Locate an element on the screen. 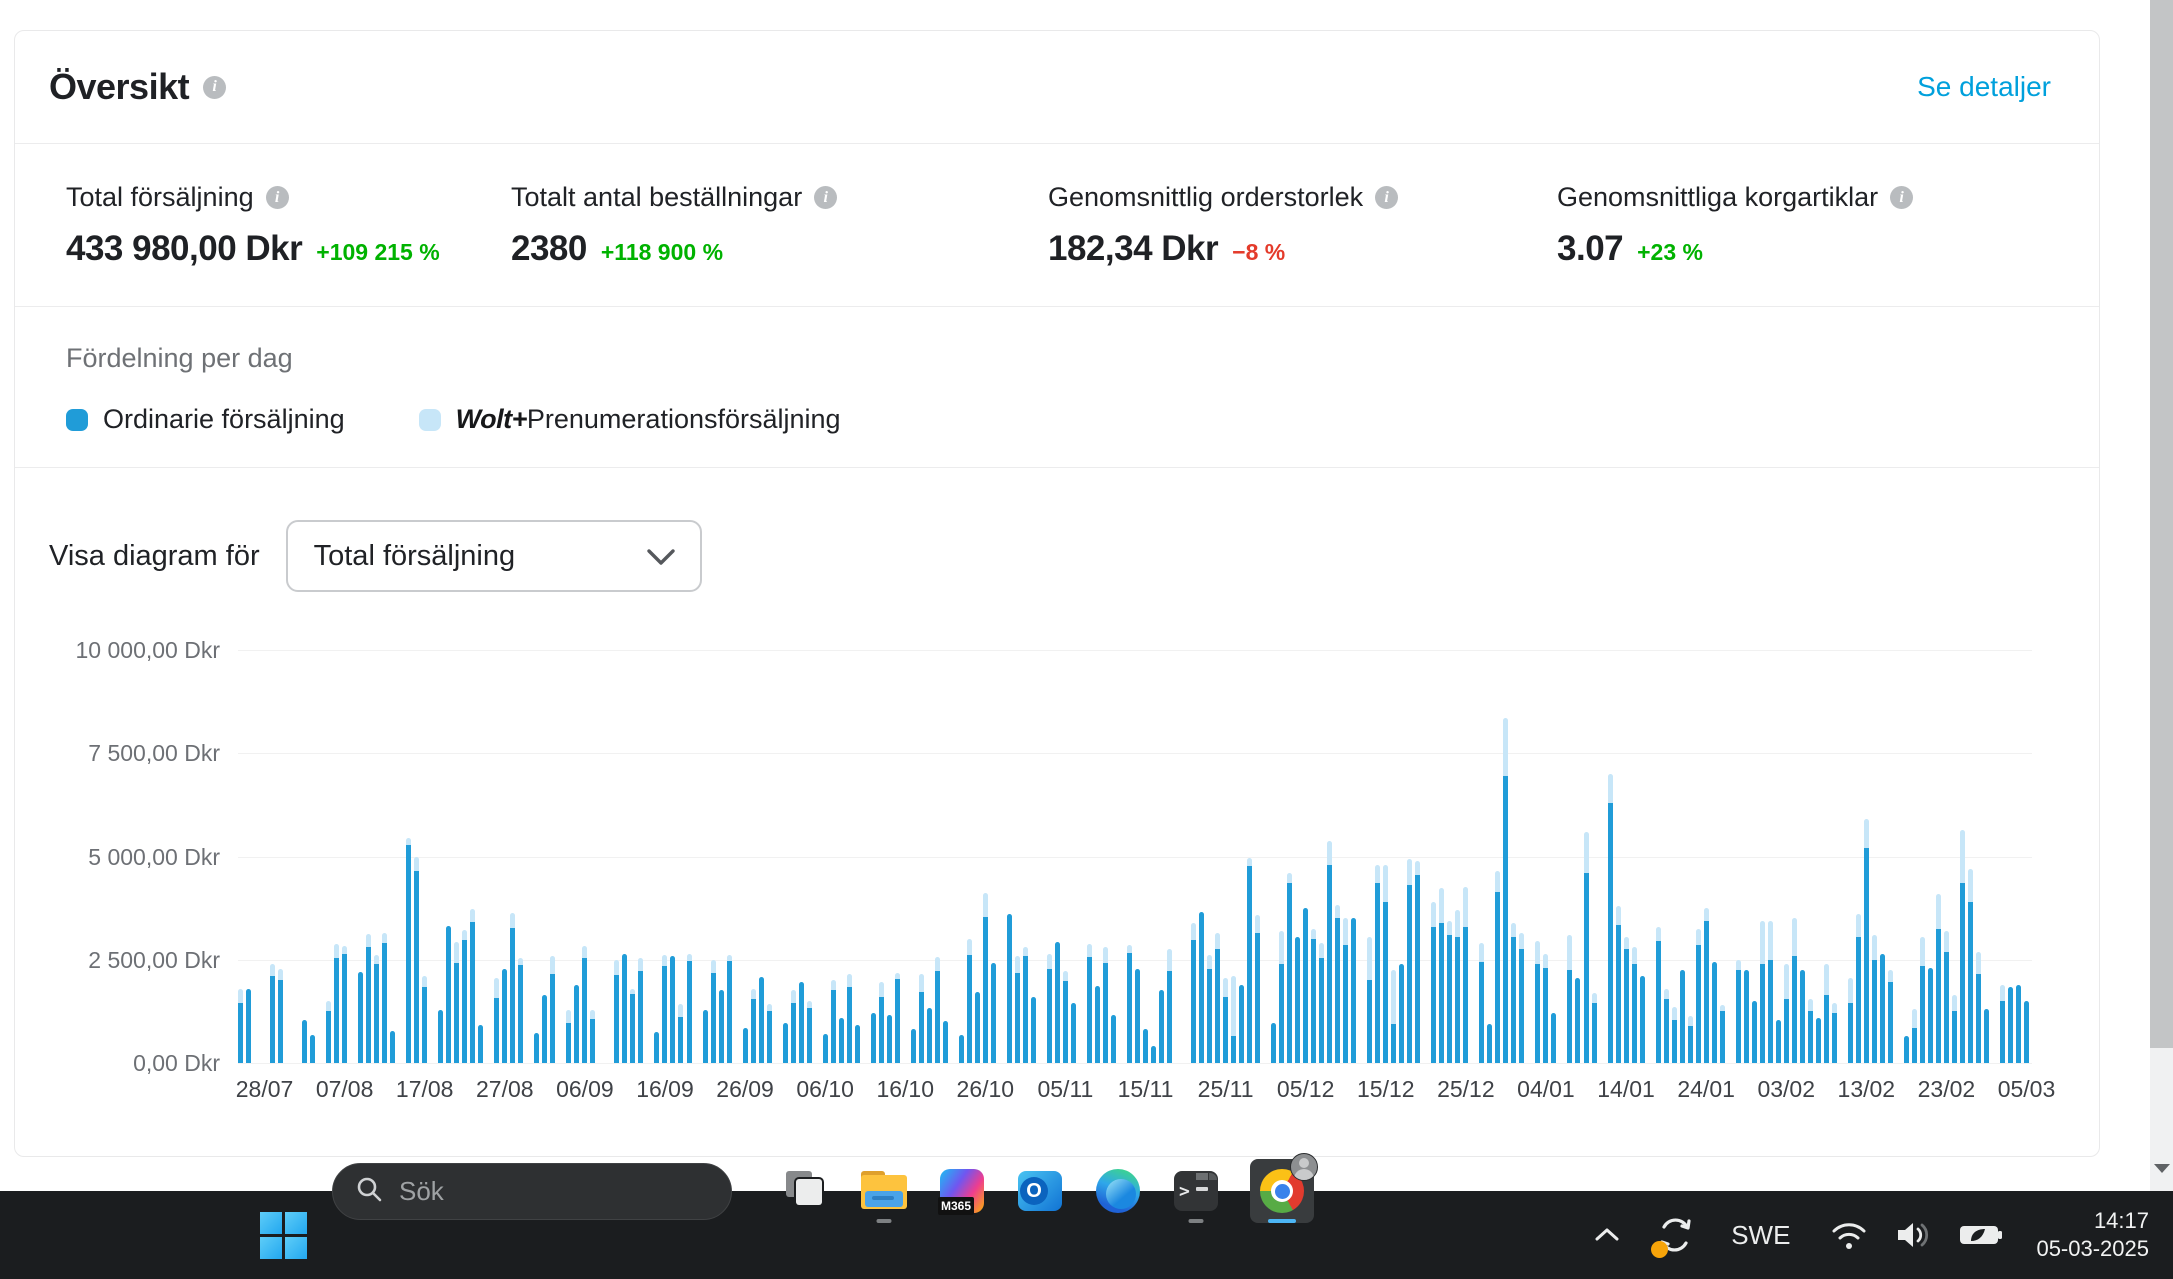 The width and height of the screenshot is (2173, 1279). task-view-button is located at coordinates (806, 1191).